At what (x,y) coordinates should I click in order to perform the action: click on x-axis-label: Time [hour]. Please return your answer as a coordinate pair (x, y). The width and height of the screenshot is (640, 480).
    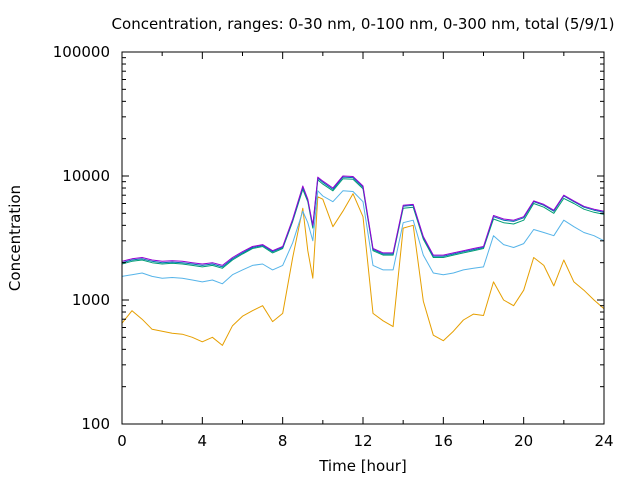
    Looking at the image, I should click on (362, 466).